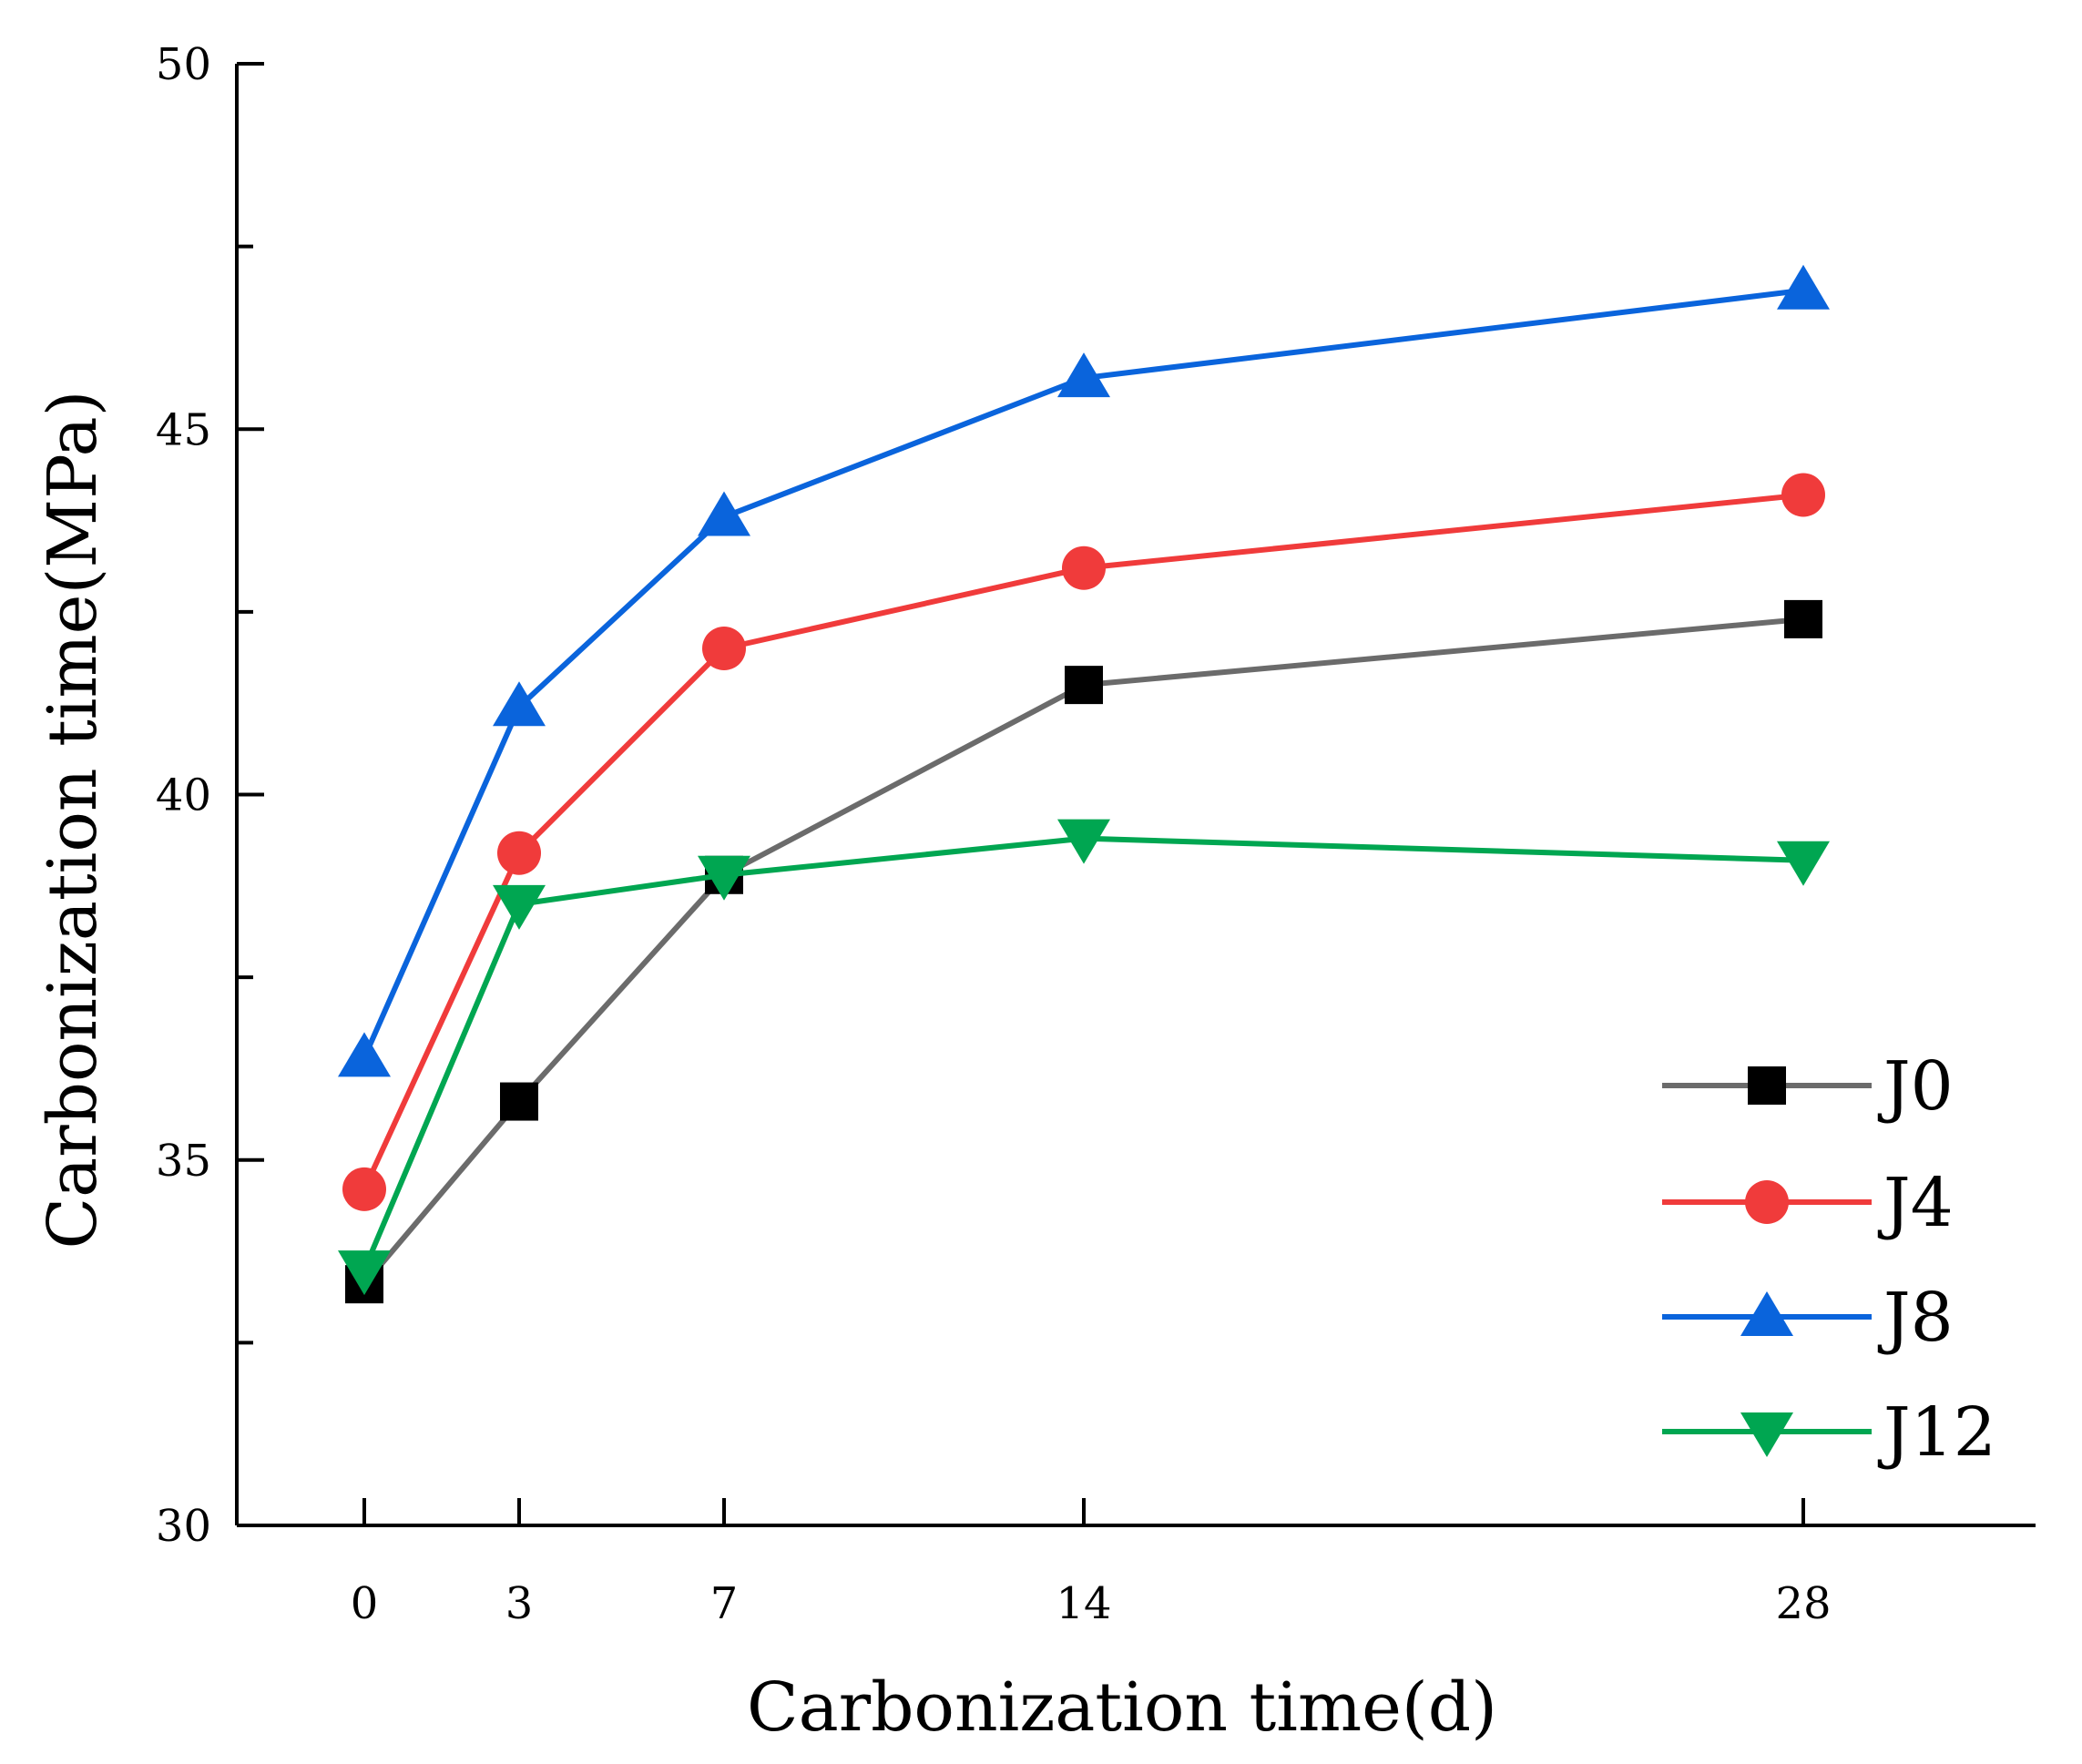 This screenshot has height=1764, width=2082. I want to click on legend-label-j4: J4, so click(1915, 1203).